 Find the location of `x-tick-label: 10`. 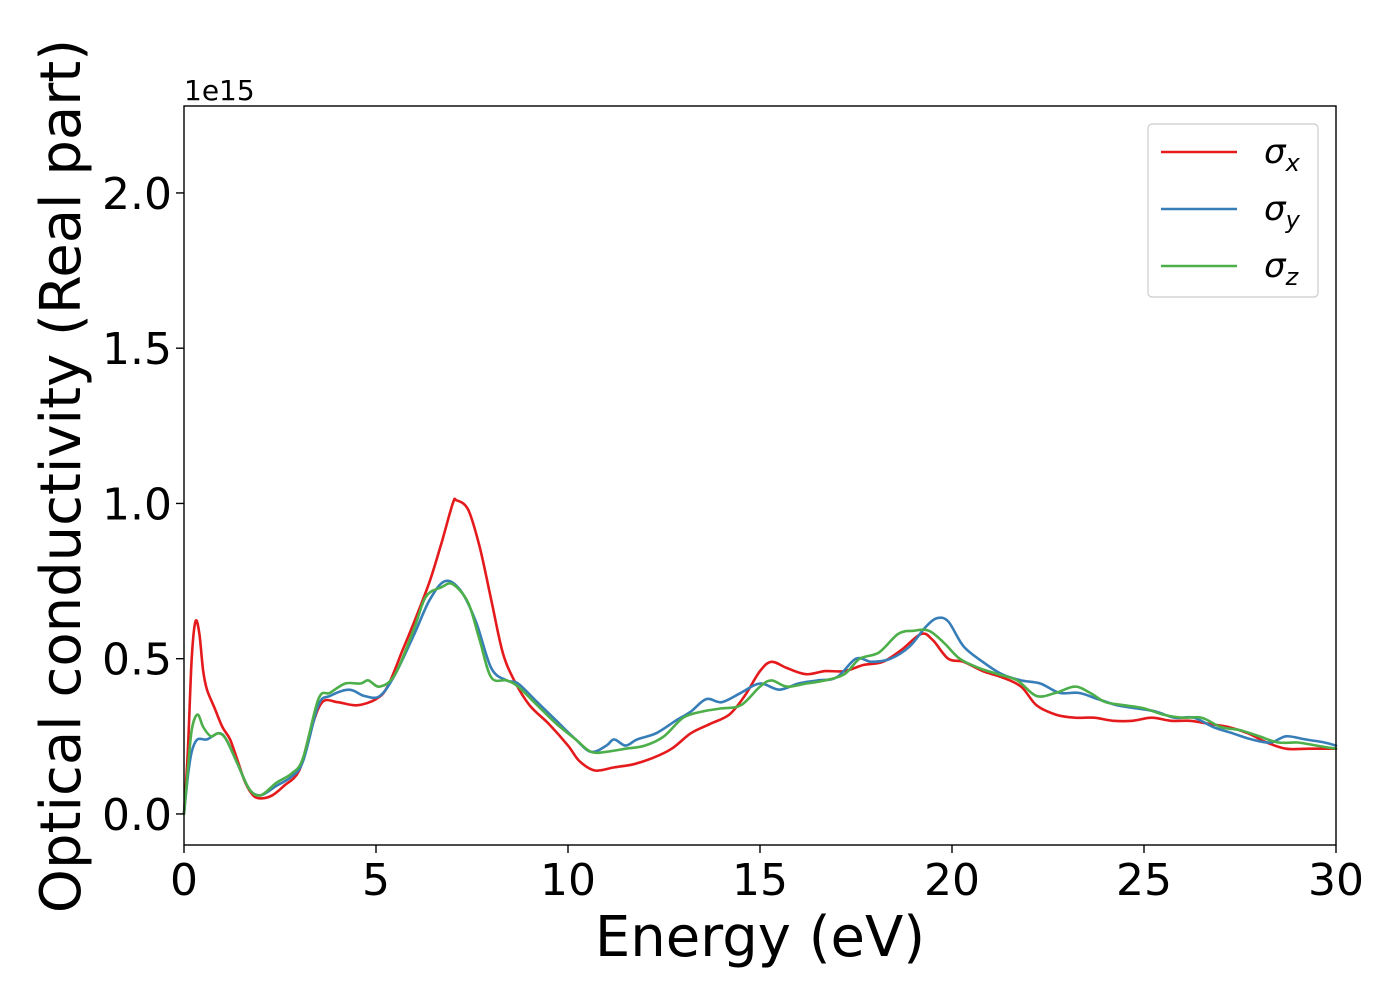

x-tick-label: 10 is located at coordinates (568, 880).